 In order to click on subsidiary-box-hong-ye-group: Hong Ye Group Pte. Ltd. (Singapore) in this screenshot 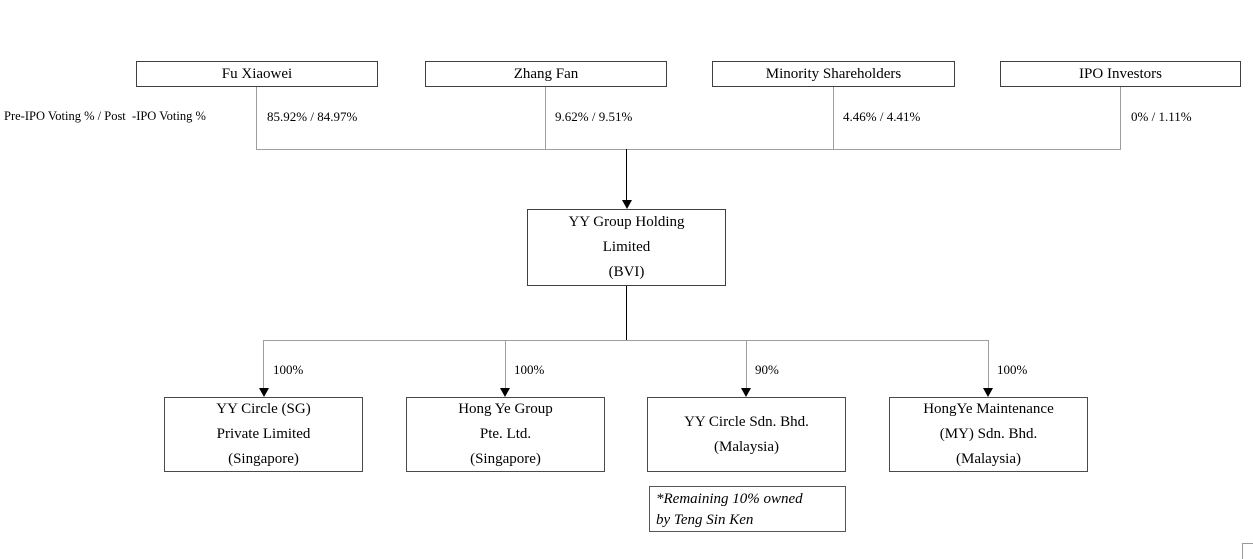, I will do `click(505, 434)`.